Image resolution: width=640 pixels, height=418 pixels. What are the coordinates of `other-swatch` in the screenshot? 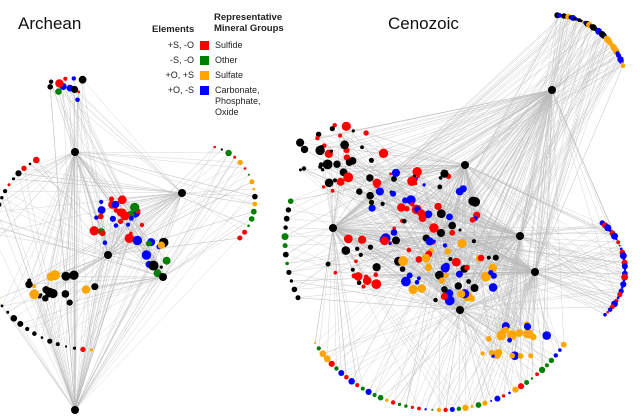 It's located at (204, 60).